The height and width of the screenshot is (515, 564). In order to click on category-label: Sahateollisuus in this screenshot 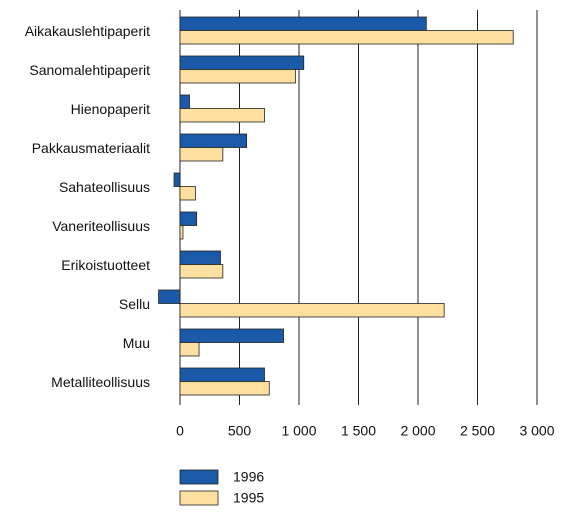, I will do `click(104, 187)`.